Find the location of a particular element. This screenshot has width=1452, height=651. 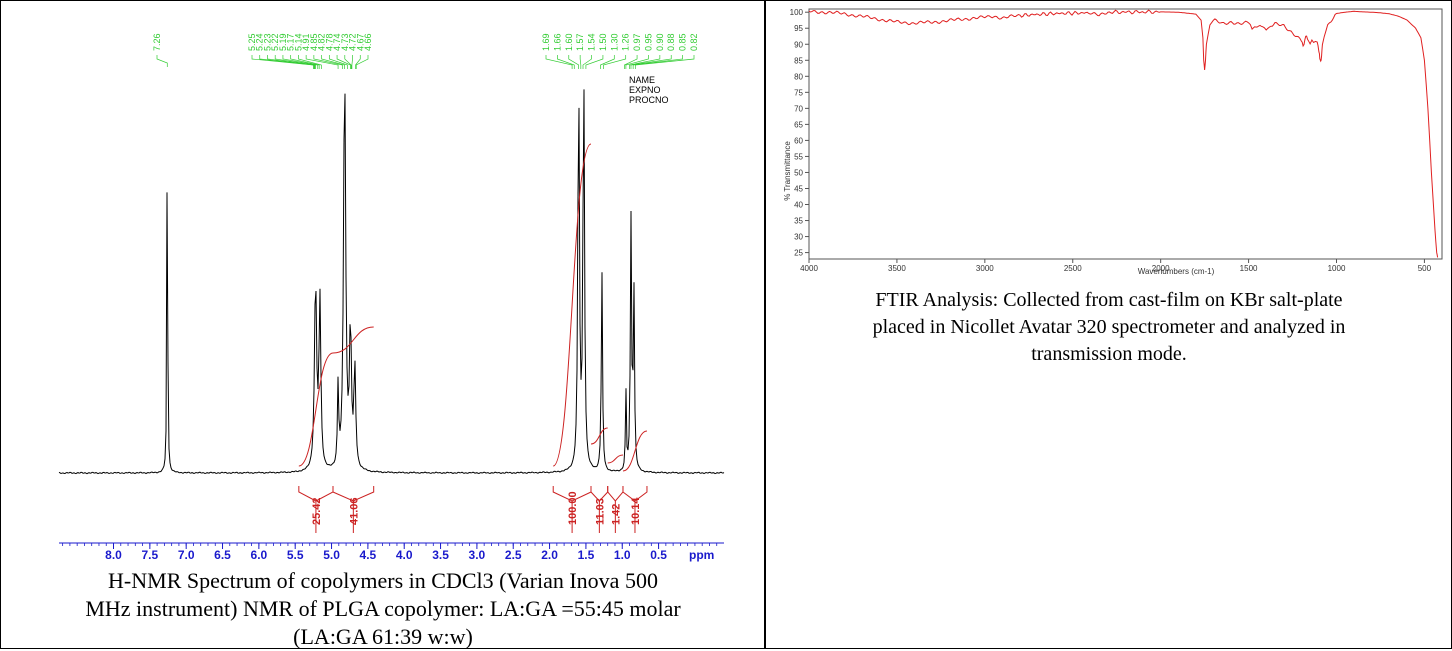

nmr-integral-label: 100.00 is located at coordinates (573, 508).